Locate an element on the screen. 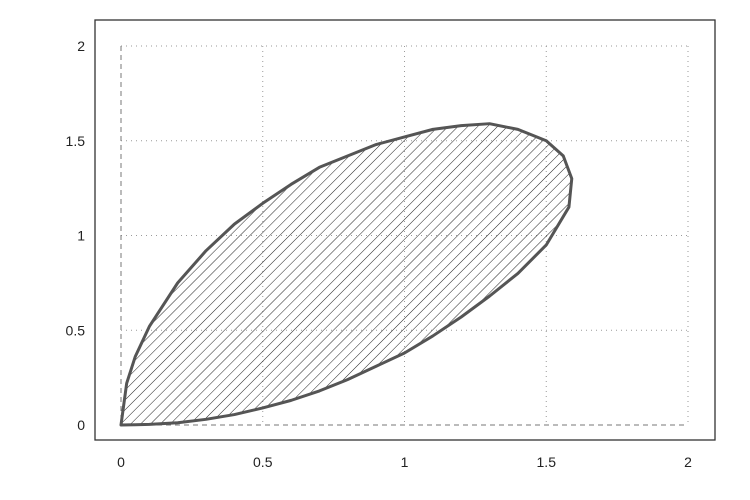 The image size is (750, 500). x-axis-ticks: 0 0.5 1 1.5 2 is located at coordinates (404, 462).